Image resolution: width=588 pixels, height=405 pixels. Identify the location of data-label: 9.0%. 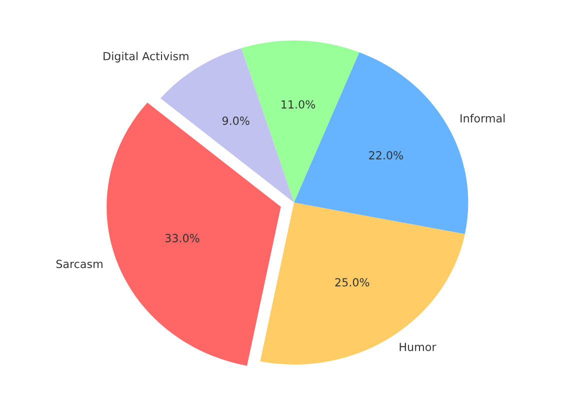
(236, 120).